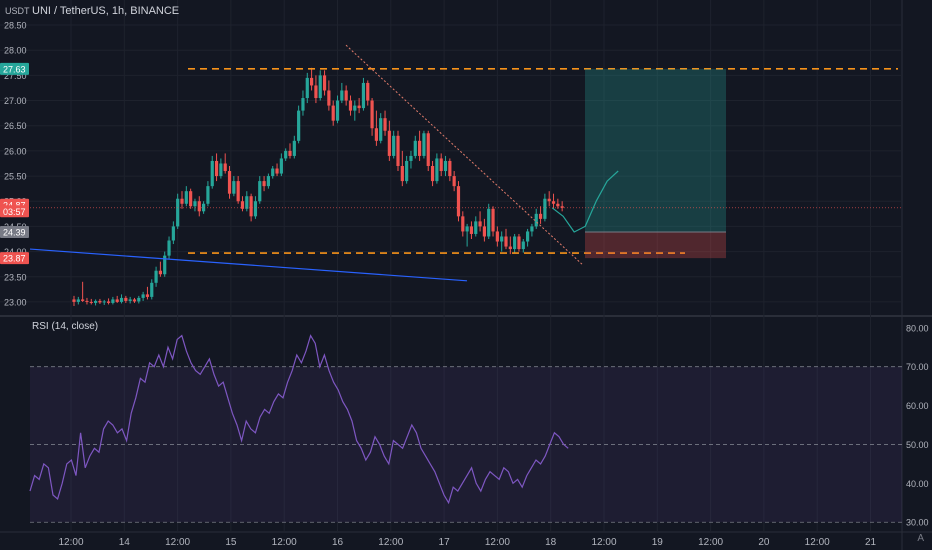 This screenshot has height=550, width=932. Describe the element at coordinates (917, 406) in the screenshot. I see `rsi-tick-label: 60.00` at that location.